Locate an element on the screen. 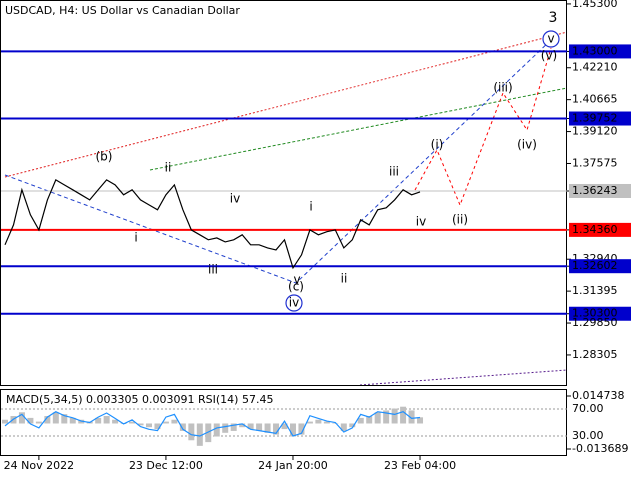  x-tick-label: 24 Nov 2022 is located at coordinates (39, 465).